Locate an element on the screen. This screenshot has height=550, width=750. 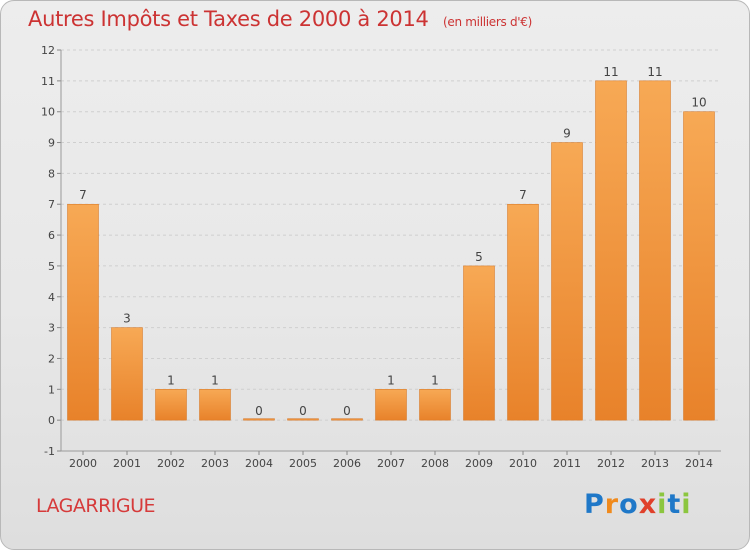
x-tick-label: 2002 is located at coordinates (171, 463).